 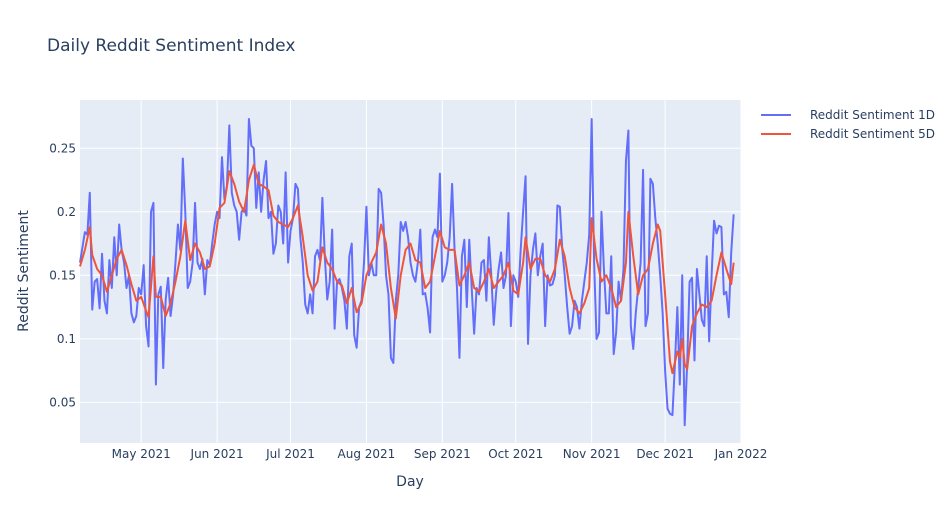 What do you see at coordinates (171, 46) in the screenshot?
I see `chart-title: Daily Reddit Sentiment Index` at bounding box center [171, 46].